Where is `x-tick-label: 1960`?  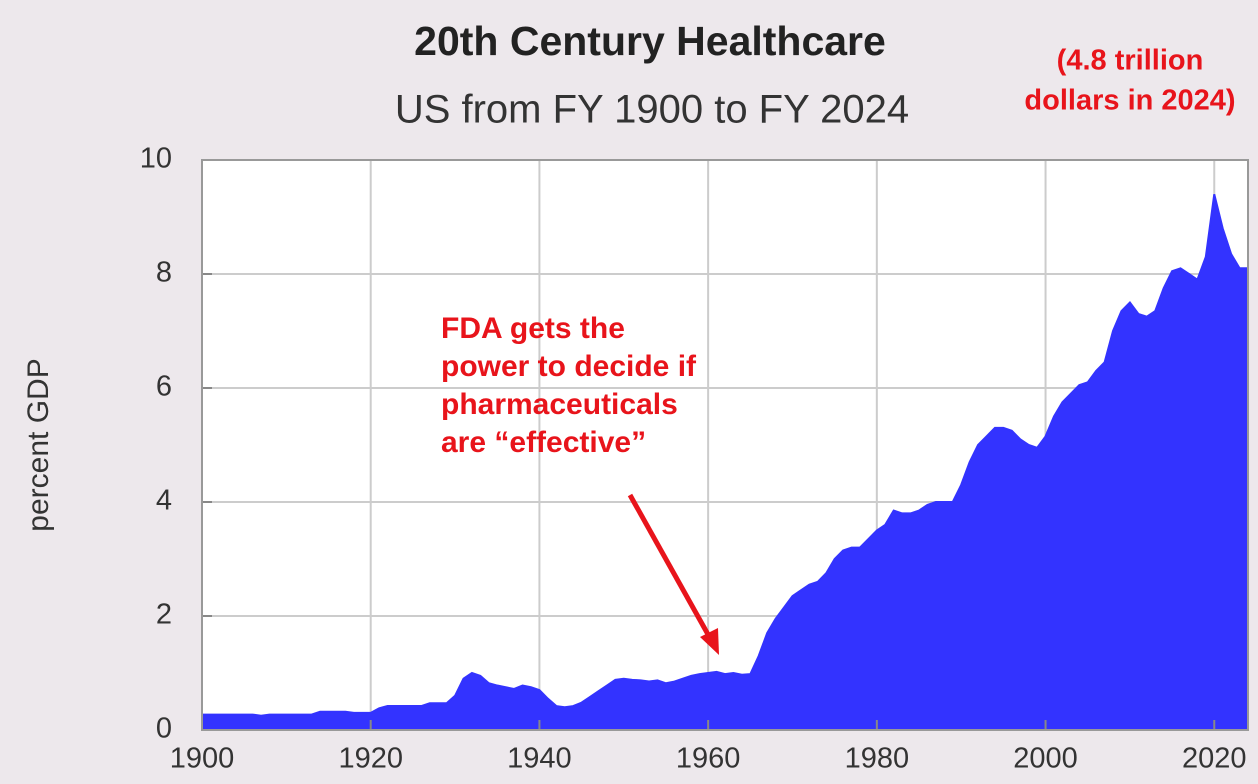
x-tick-label: 1960 is located at coordinates (708, 759).